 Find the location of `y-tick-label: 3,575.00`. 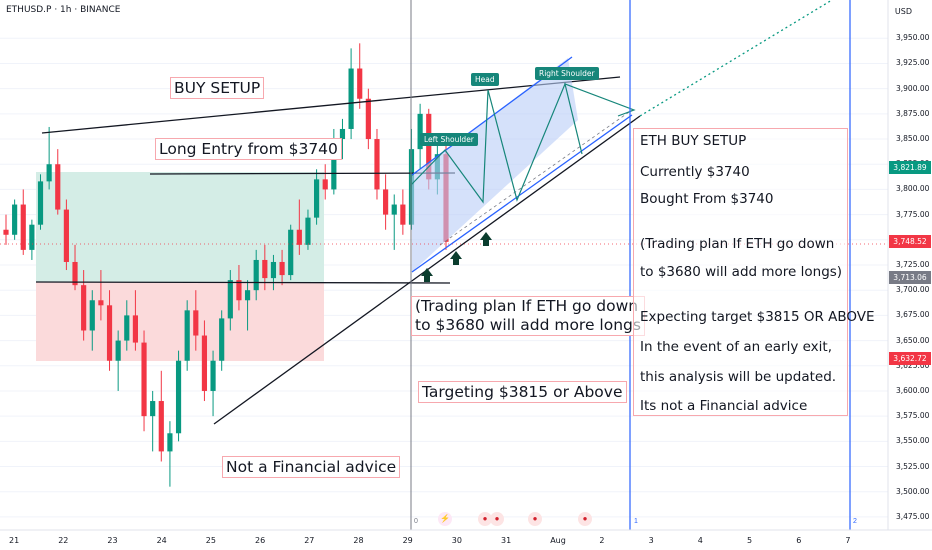

y-tick-label: 3,575.00 is located at coordinates (913, 416).